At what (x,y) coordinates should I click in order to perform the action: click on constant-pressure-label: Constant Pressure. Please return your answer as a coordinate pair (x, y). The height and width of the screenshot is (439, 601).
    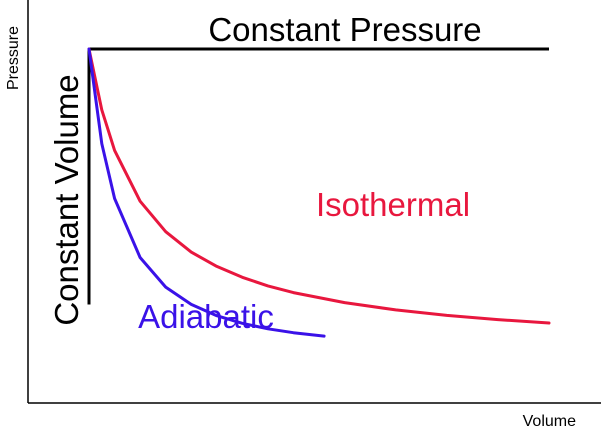
    Looking at the image, I should click on (344, 29).